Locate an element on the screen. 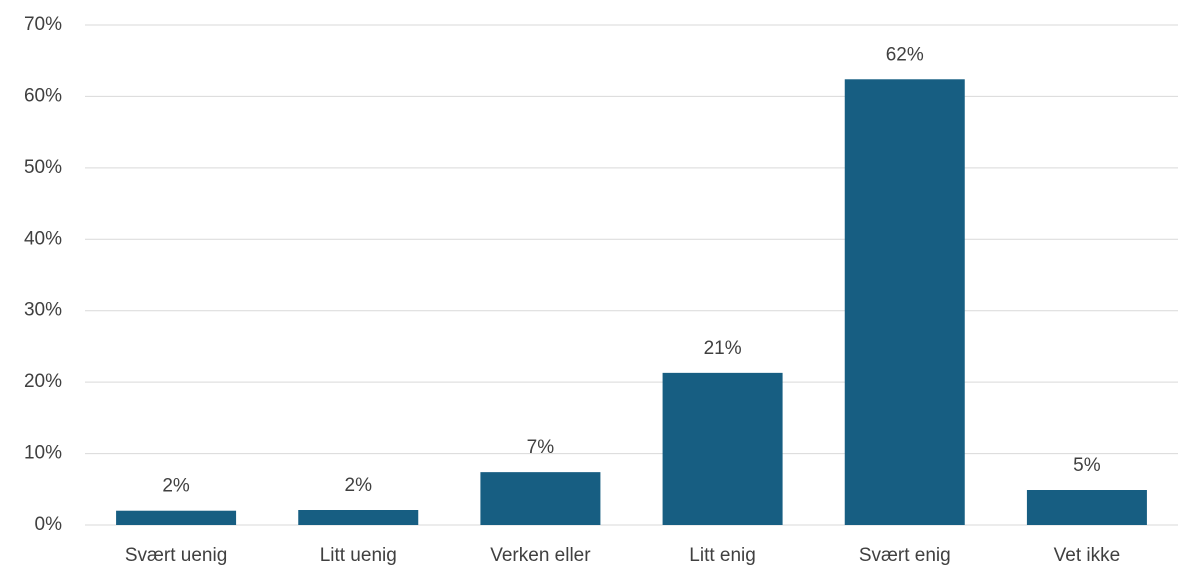 Image resolution: width=1178 pixels, height=569 pixels. x-tick-label: Litt uenig is located at coordinates (358, 555).